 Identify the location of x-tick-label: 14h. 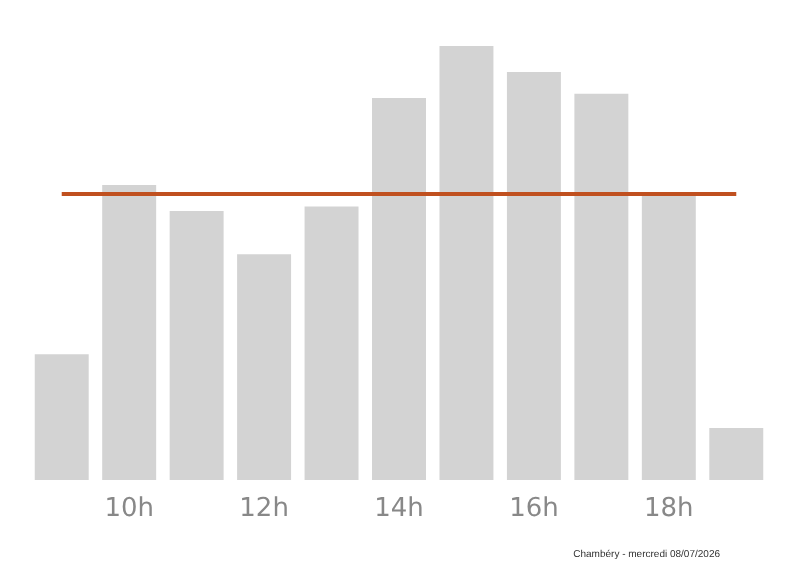
(399, 509).